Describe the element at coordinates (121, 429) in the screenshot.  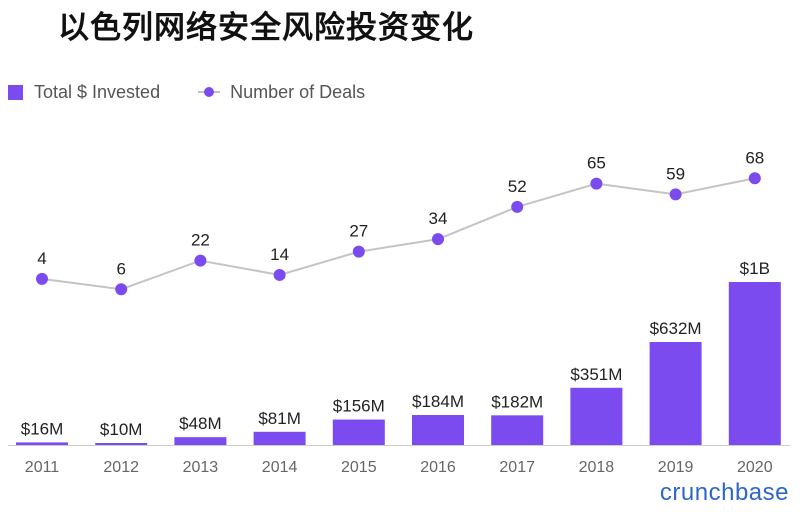
I see `bar-label-2012: $10M` at that location.